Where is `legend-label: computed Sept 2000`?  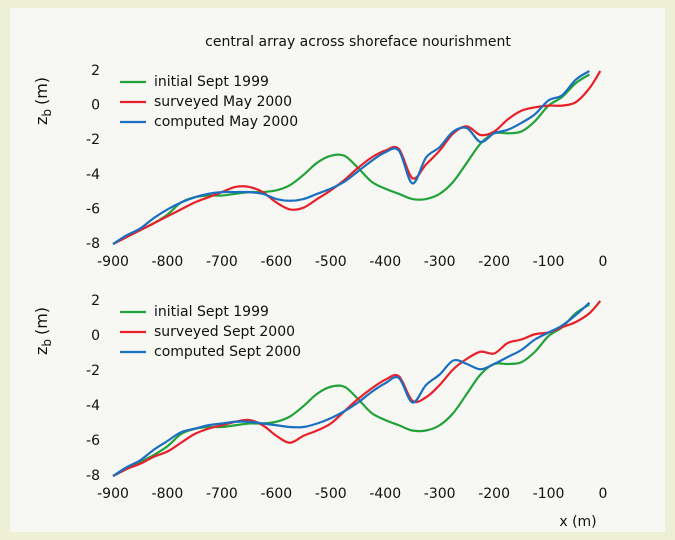 legend-label: computed Sept 2000 is located at coordinates (227, 352).